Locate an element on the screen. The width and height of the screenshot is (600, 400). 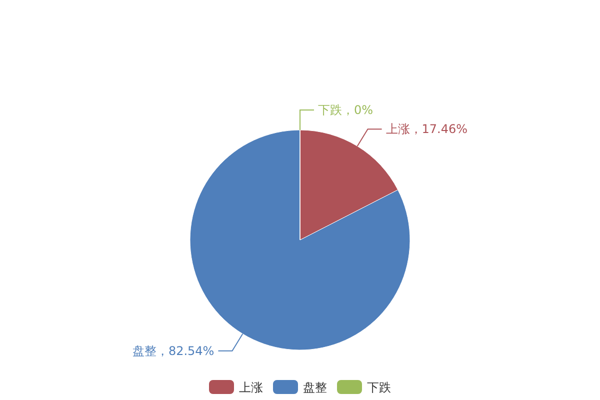
legend-label: 下跌 is located at coordinates (379, 387).